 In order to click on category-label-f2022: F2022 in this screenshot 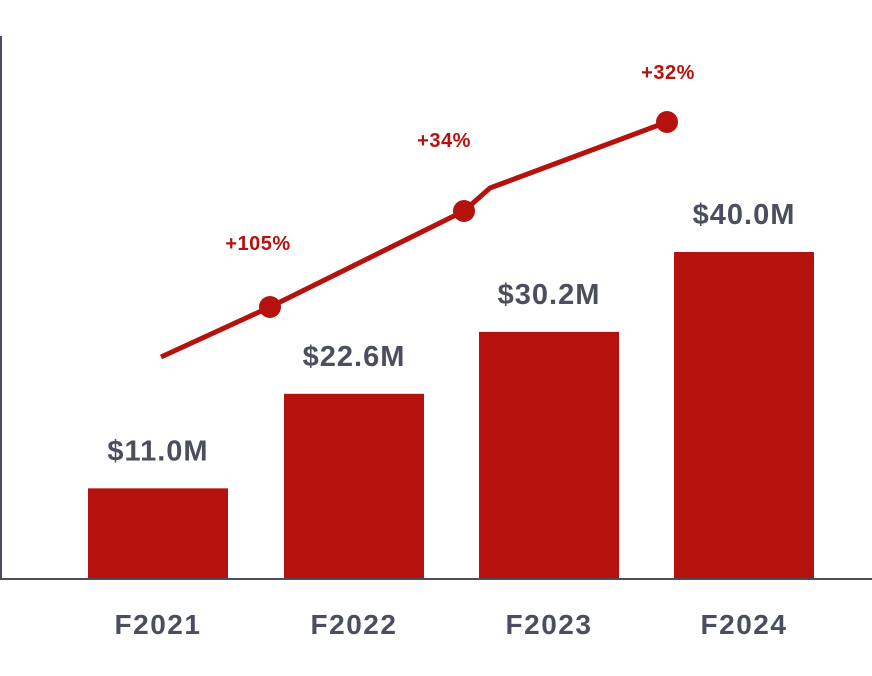, I will do `click(354, 624)`.